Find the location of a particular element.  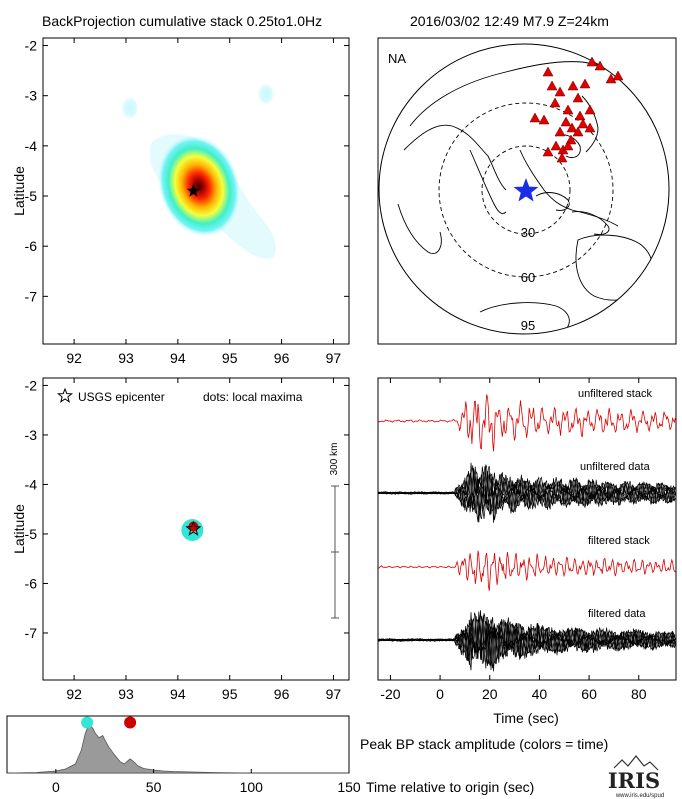

amplitude-title: Peak BP stack amplitude (colors = time) is located at coordinates (484, 744).